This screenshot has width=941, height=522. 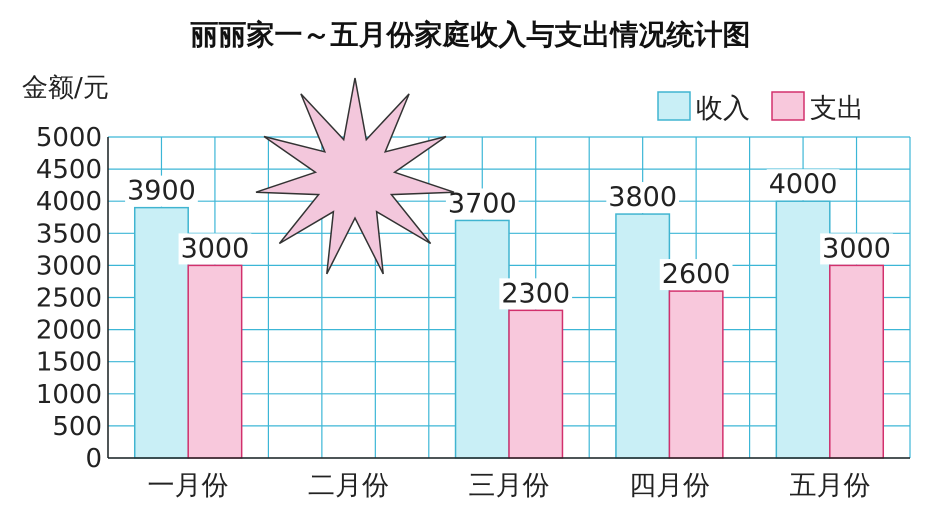 What do you see at coordinates (669, 485) in the screenshot?
I see `x-tick-label: 四月份` at bounding box center [669, 485].